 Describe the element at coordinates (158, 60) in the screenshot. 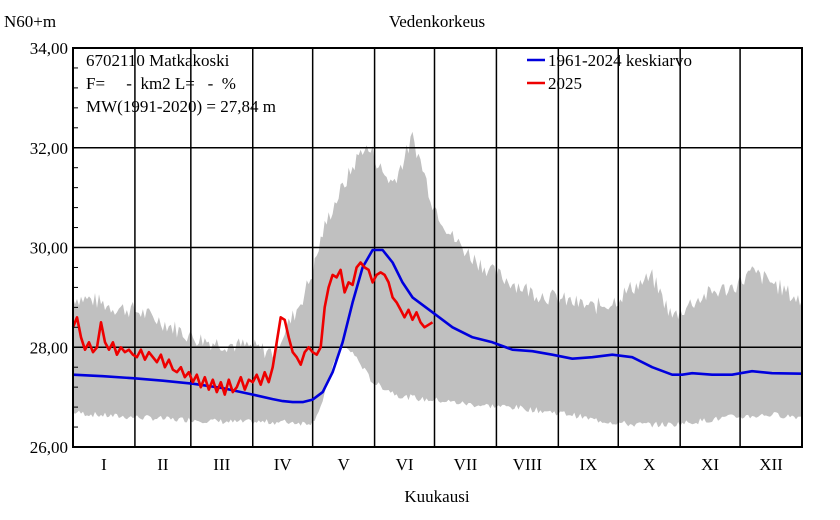

I see `station-name: 6702110 Matkakoski` at that location.